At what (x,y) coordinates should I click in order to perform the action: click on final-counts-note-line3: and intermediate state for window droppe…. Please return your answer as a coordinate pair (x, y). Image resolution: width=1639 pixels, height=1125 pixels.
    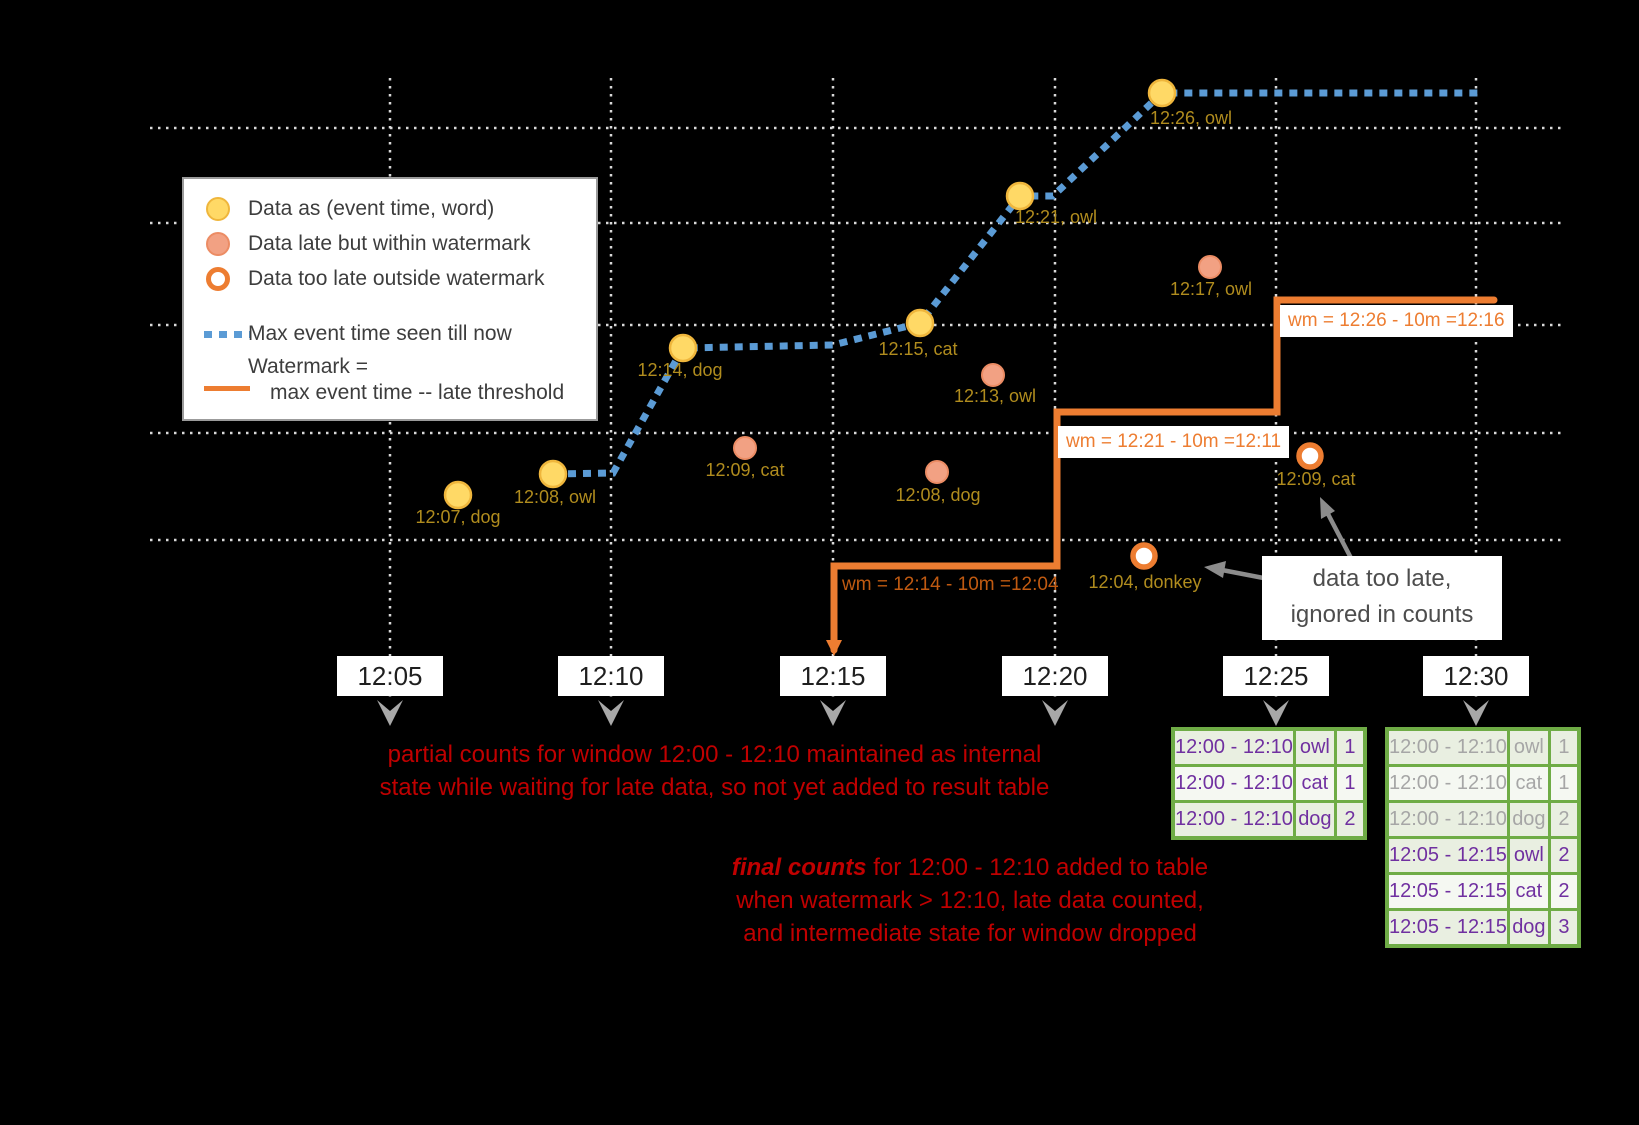
    Looking at the image, I should click on (970, 933).